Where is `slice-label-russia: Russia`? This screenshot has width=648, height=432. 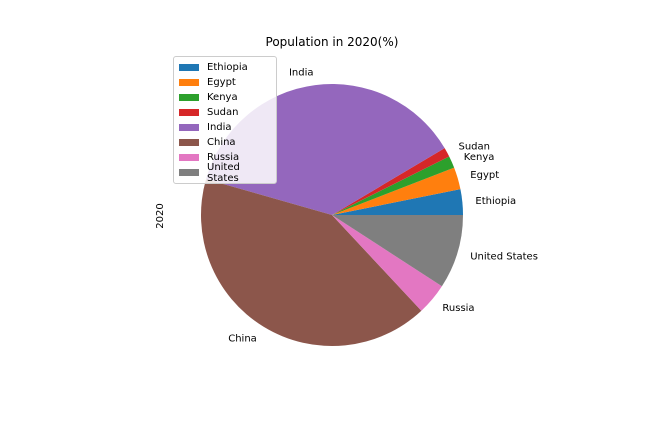 slice-label-russia: Russia is located at coordinates (458, 308).